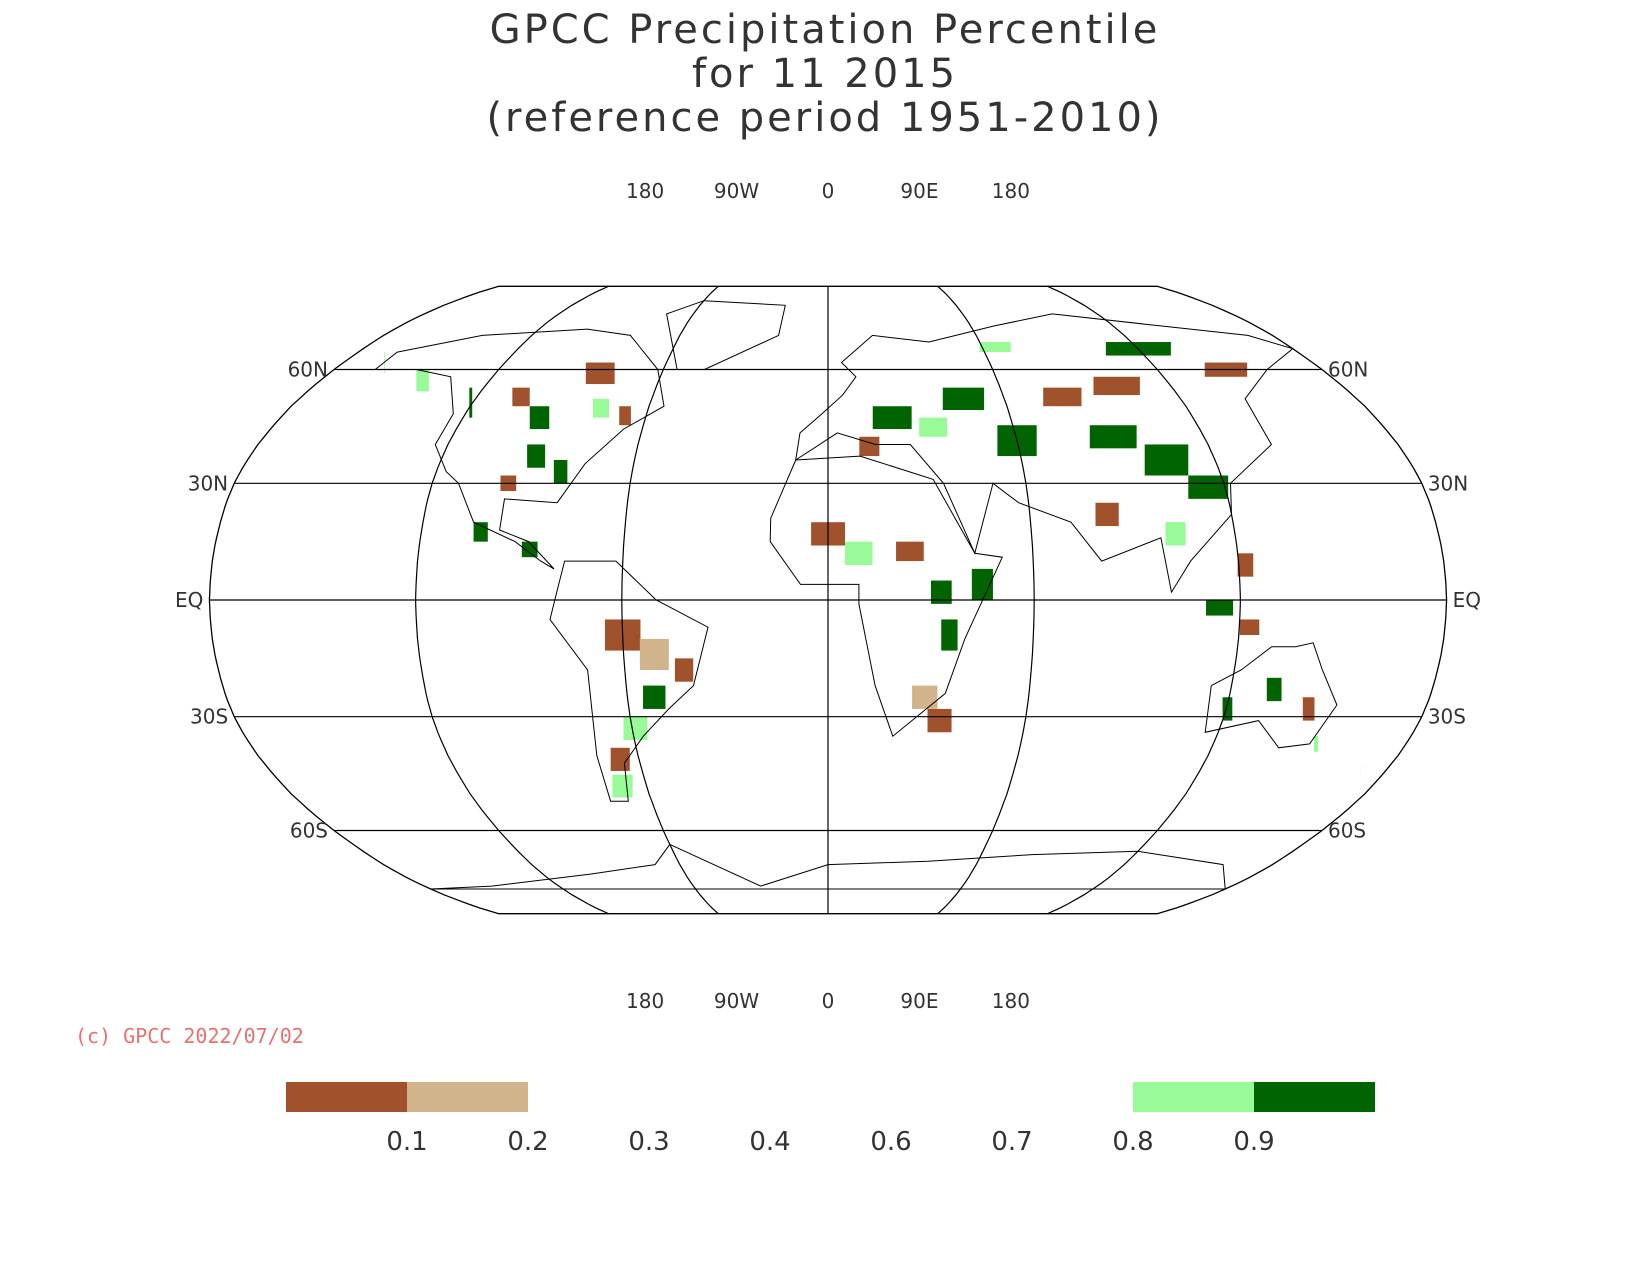 Image resolution: width=1650 pixels, height=1270 pixels. What do you see at coordinates (1447, 717) in the screenshot?
I see `lat-label-right: 30S` at bounding box center [1447, 717].